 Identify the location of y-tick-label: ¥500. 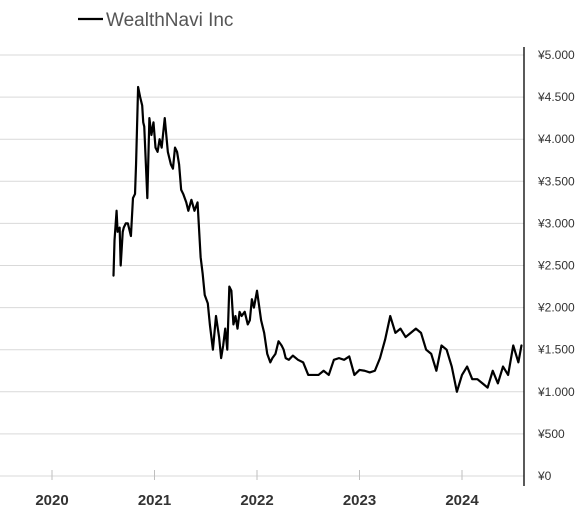
(551, 434).